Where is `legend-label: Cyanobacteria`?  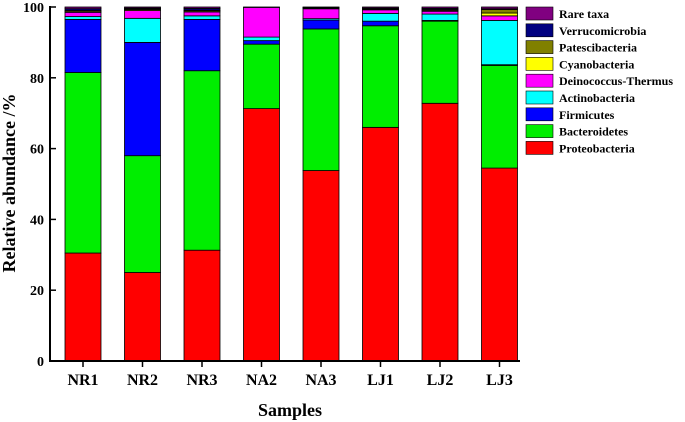
legend-label: Cyanobacteria is located at coordinates (596, 64).